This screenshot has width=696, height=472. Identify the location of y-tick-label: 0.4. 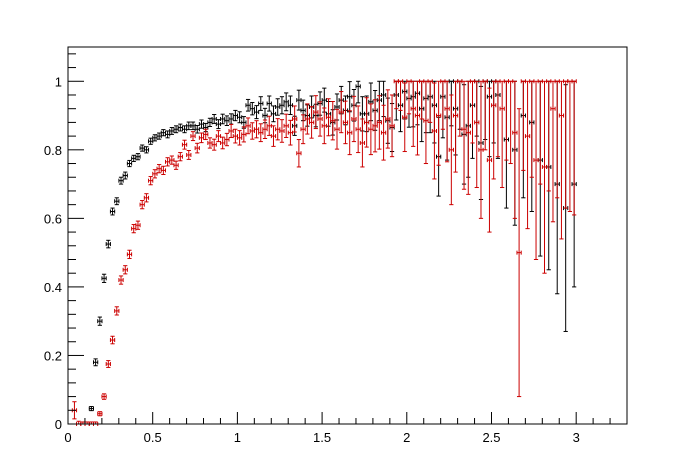
(53, 287).